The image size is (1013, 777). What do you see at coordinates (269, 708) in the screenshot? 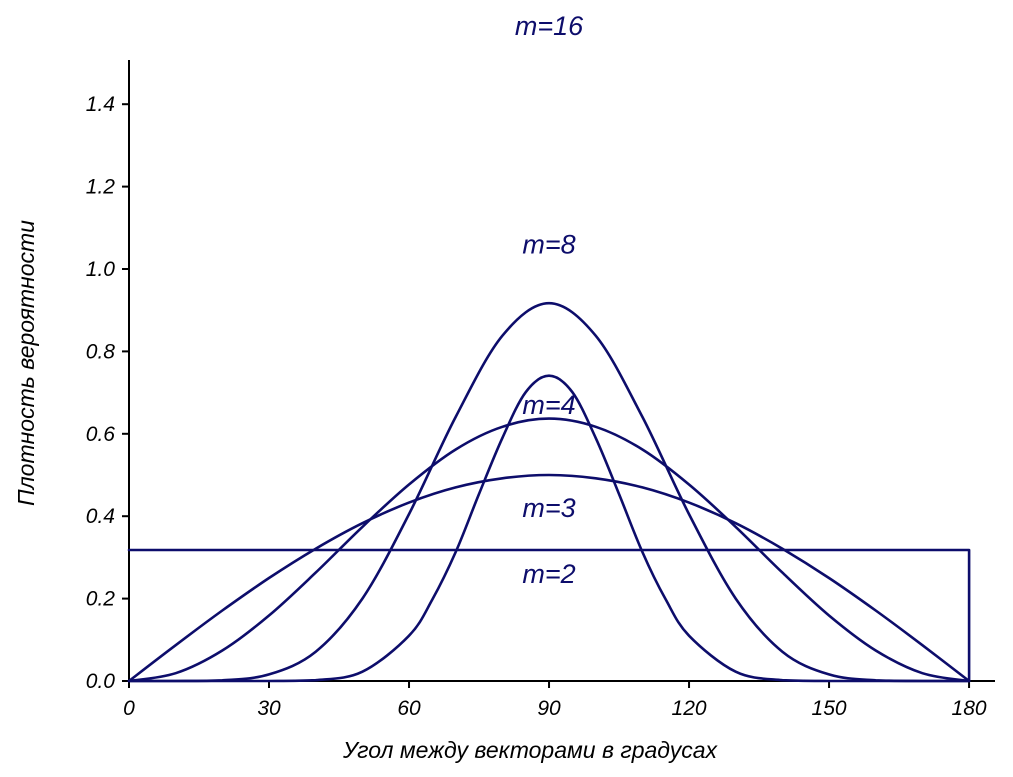
I see `x-tick-label: 30` at bounding box center [269, 708].